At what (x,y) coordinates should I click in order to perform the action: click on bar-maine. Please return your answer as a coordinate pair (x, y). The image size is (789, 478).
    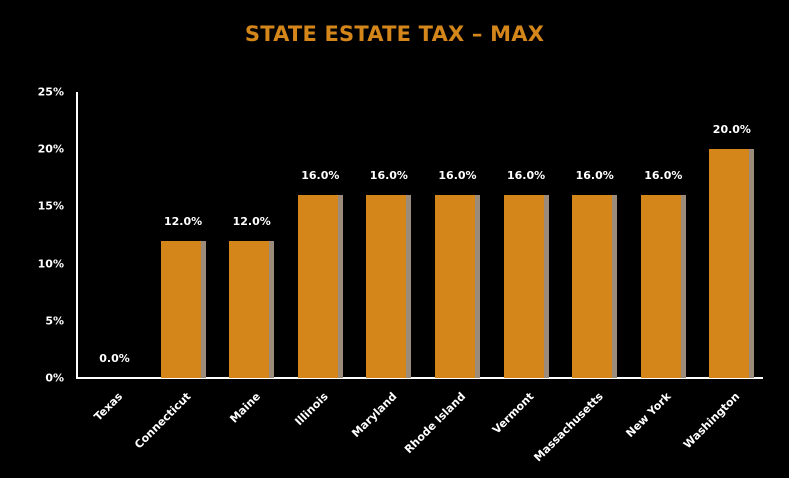
    Looking at the image, I should click on (249, 309).